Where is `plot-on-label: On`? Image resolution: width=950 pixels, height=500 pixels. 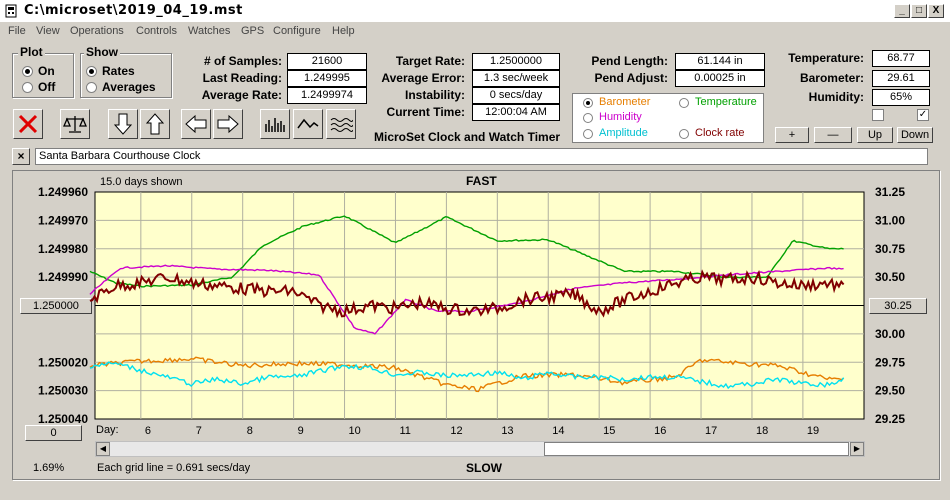 plot-on-label: On is located at coordinates (46, 71).